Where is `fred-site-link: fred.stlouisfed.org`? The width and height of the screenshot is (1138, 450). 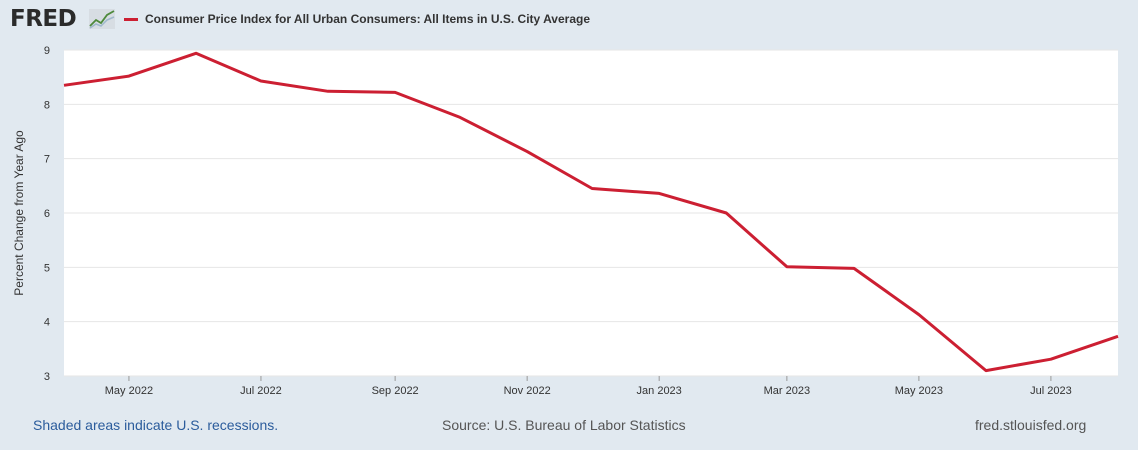
fred-site-link: fred.stlouisfed.org is located at coordinates (1031, 425).